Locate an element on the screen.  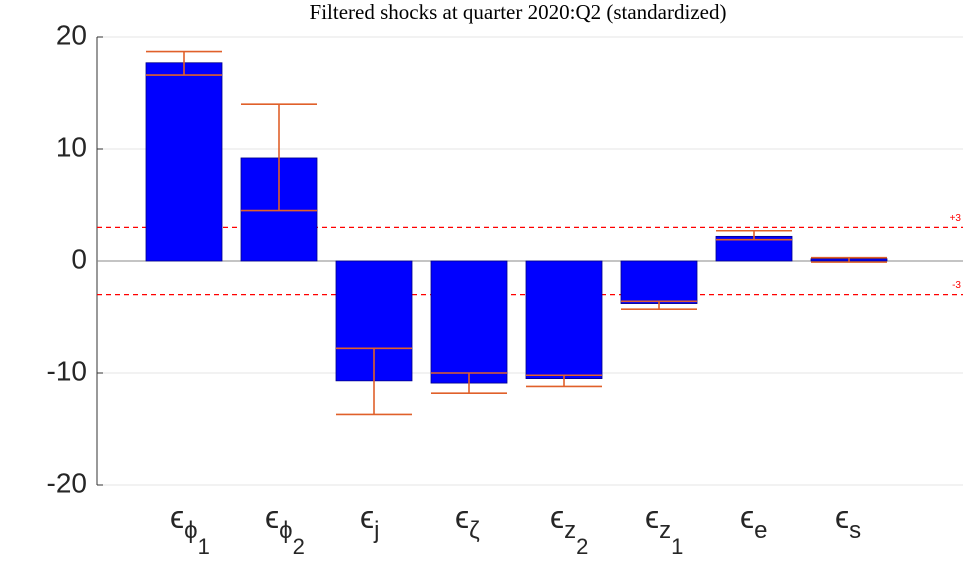
x-tick-label: ϵz2 is located at coordinates (569, 528).